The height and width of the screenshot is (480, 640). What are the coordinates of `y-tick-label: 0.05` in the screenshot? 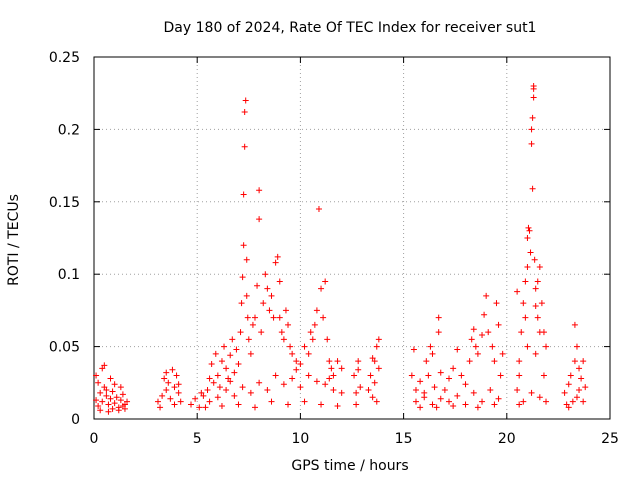 It's located at (64, 348).